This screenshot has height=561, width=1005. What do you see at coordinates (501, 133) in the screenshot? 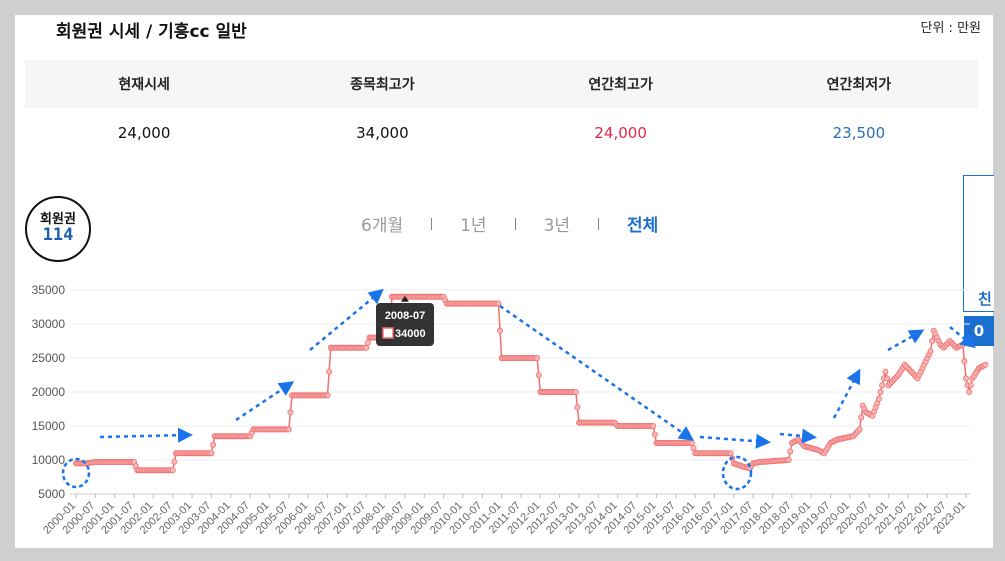
I see `summary-value-row: 24,000 34,000 24,000 23,500` at bounding box center [501, 133].